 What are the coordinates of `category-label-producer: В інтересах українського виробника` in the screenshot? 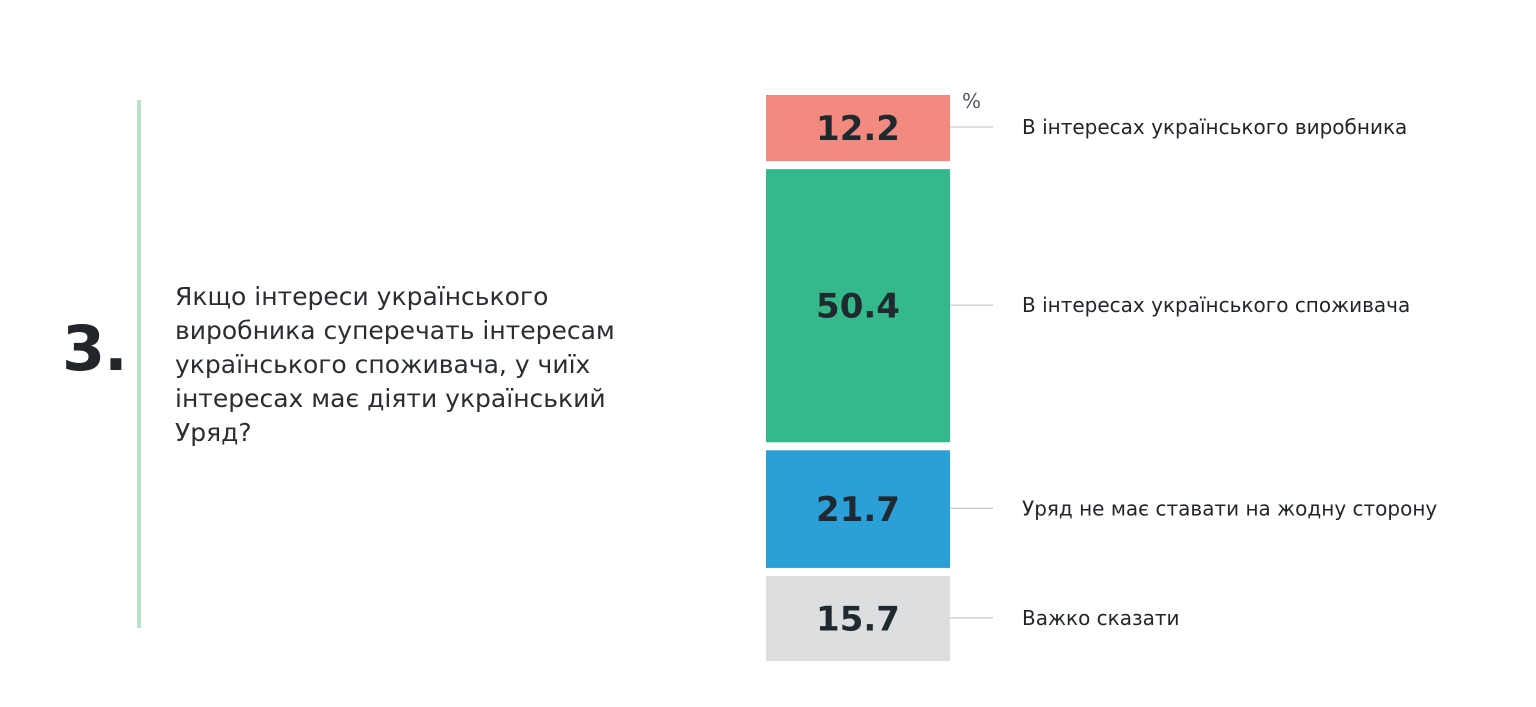 It's located at (1214, 127).